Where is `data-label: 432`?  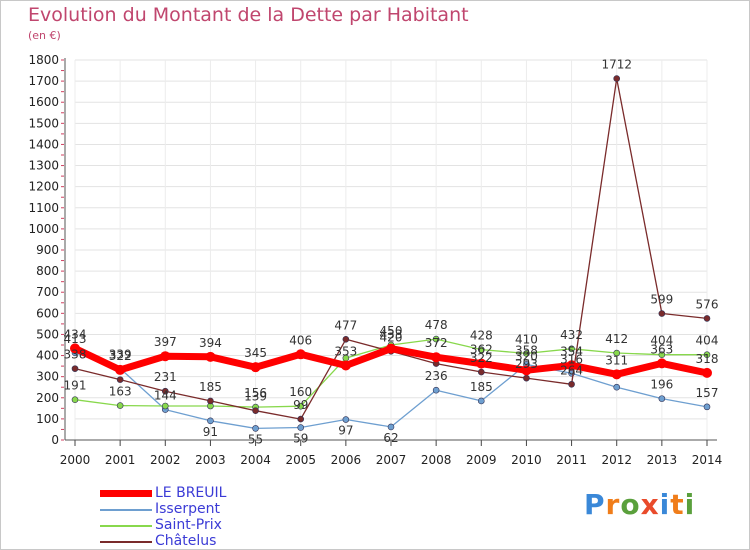
data-label: 432 is located at coordinates (571, 335).